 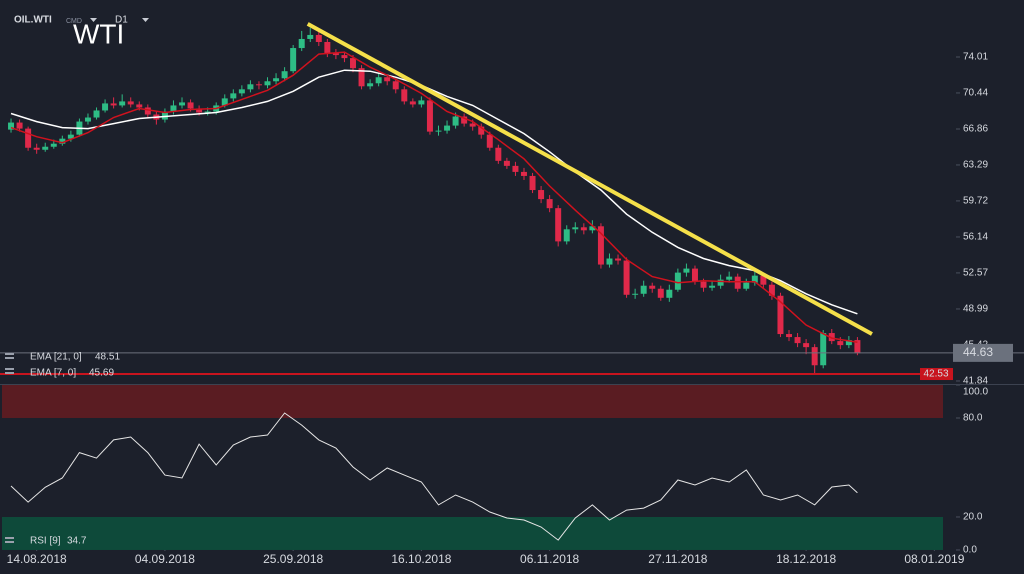 What do you see at coordinates (45, 541) in the screenshot?
I see `legend-label: RSI [9]` at bounding box center [45, 541].